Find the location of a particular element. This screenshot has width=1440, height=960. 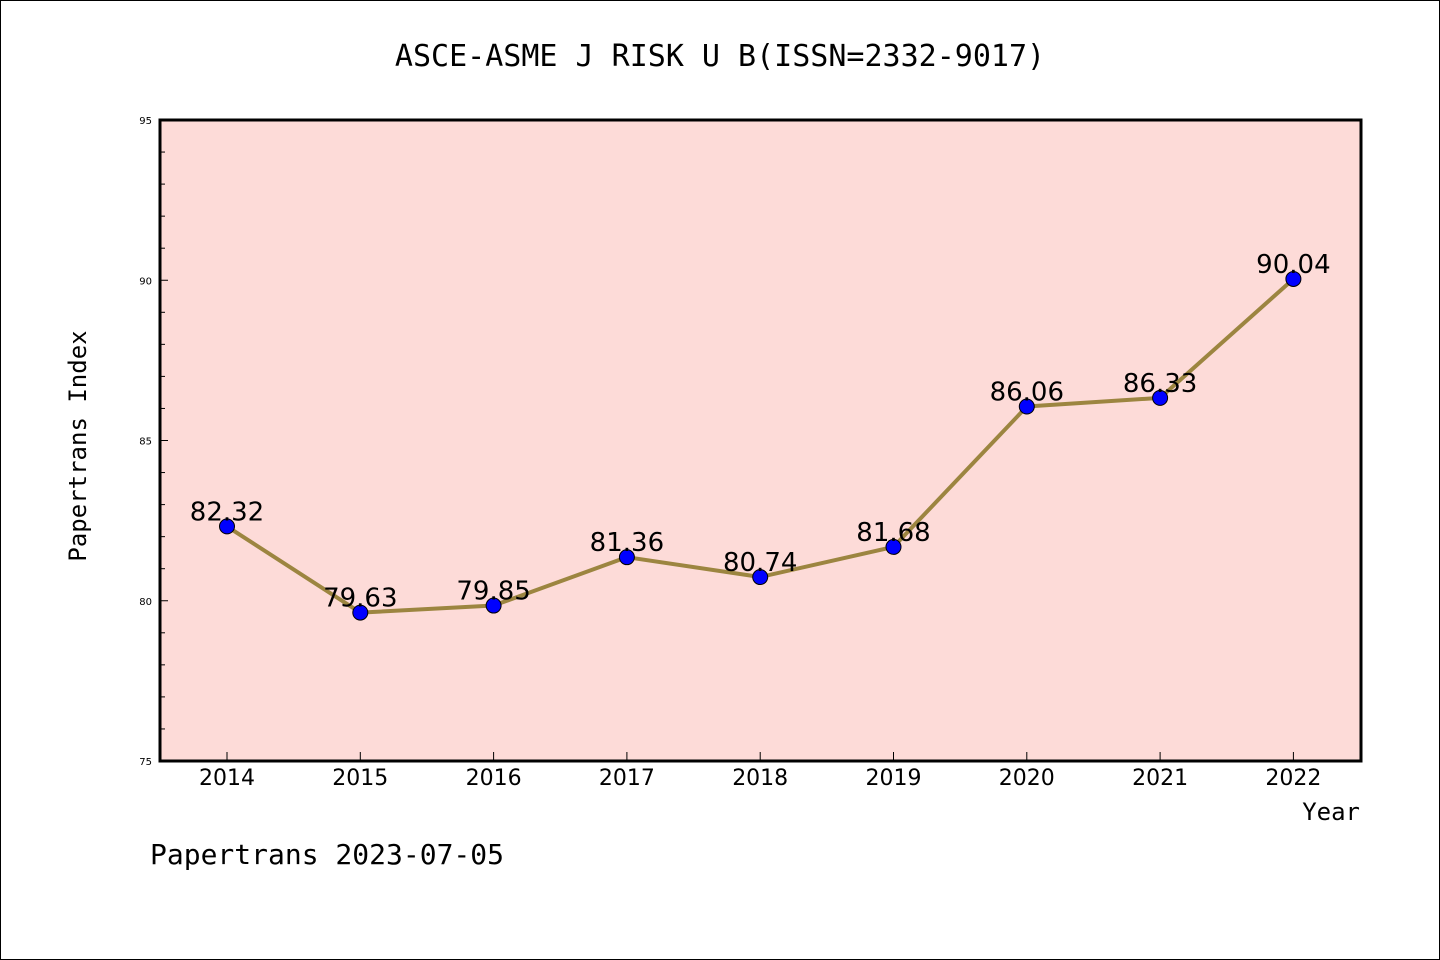

x-axis: 2014 2015 2016 2017 2018 2019 2020 2021 2022 is located at coordinates (760, 771).